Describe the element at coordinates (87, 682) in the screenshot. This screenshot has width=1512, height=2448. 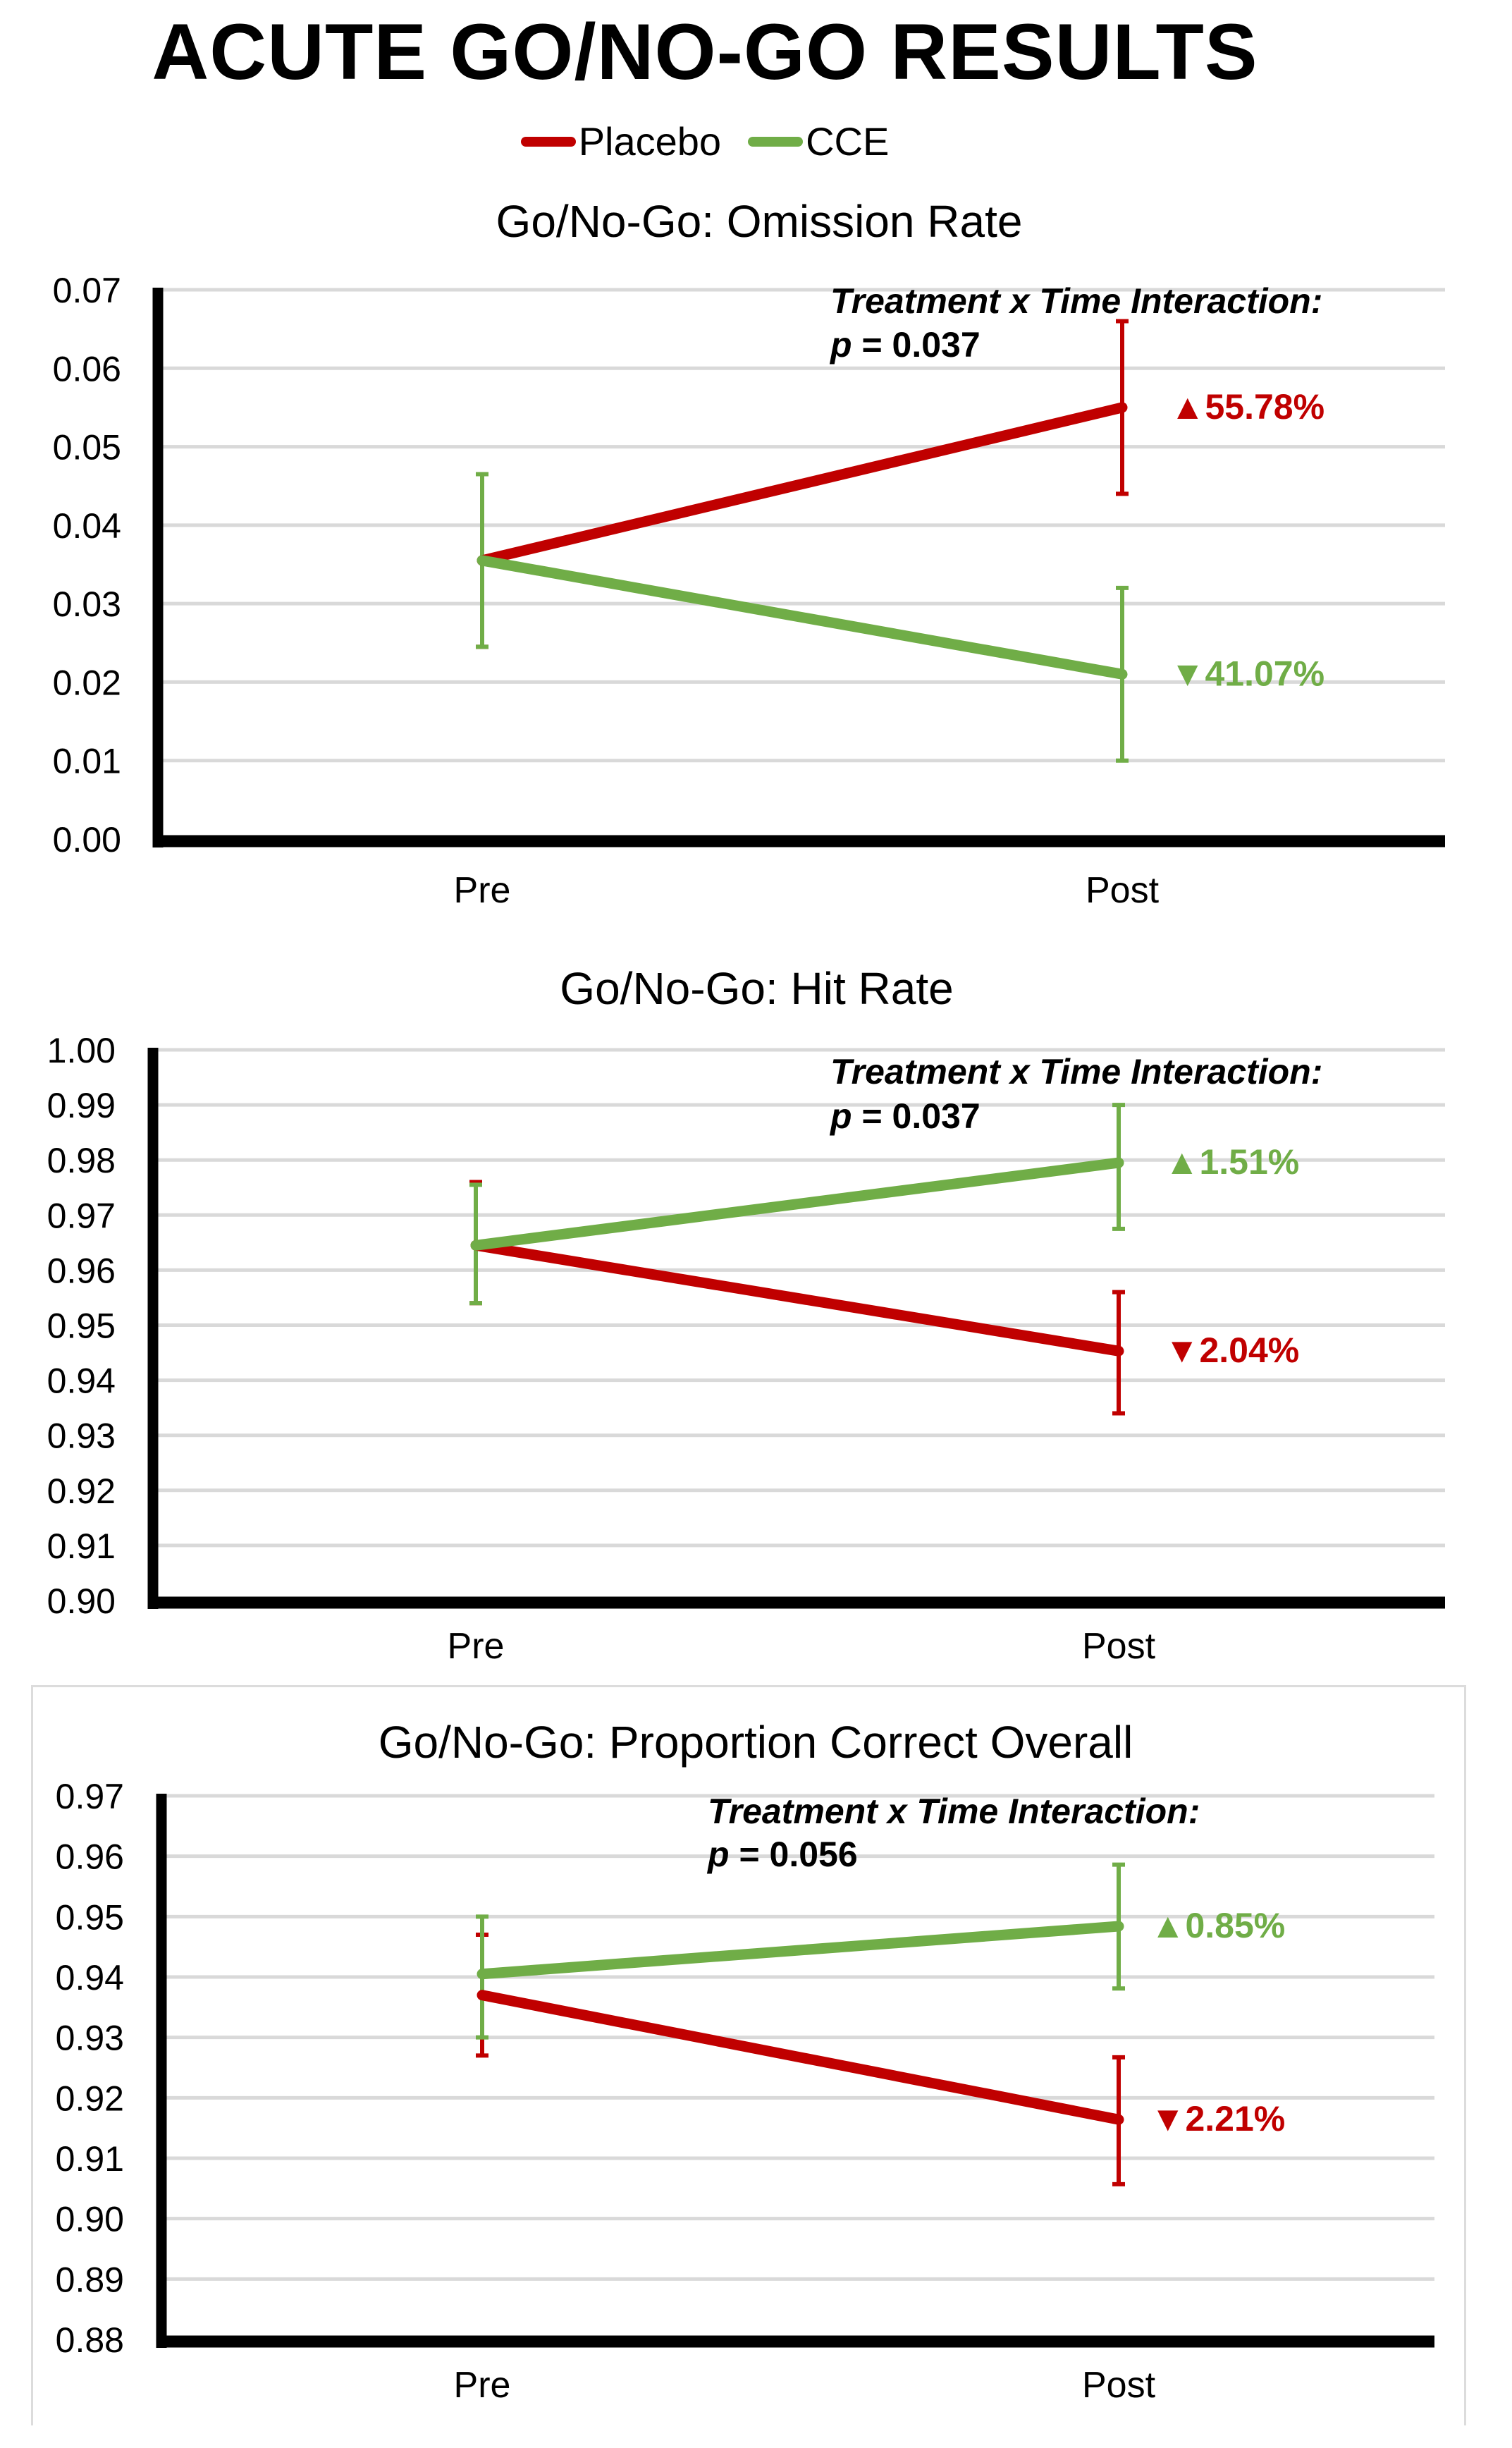
I see `y-tick-label: 0.02` at that location.